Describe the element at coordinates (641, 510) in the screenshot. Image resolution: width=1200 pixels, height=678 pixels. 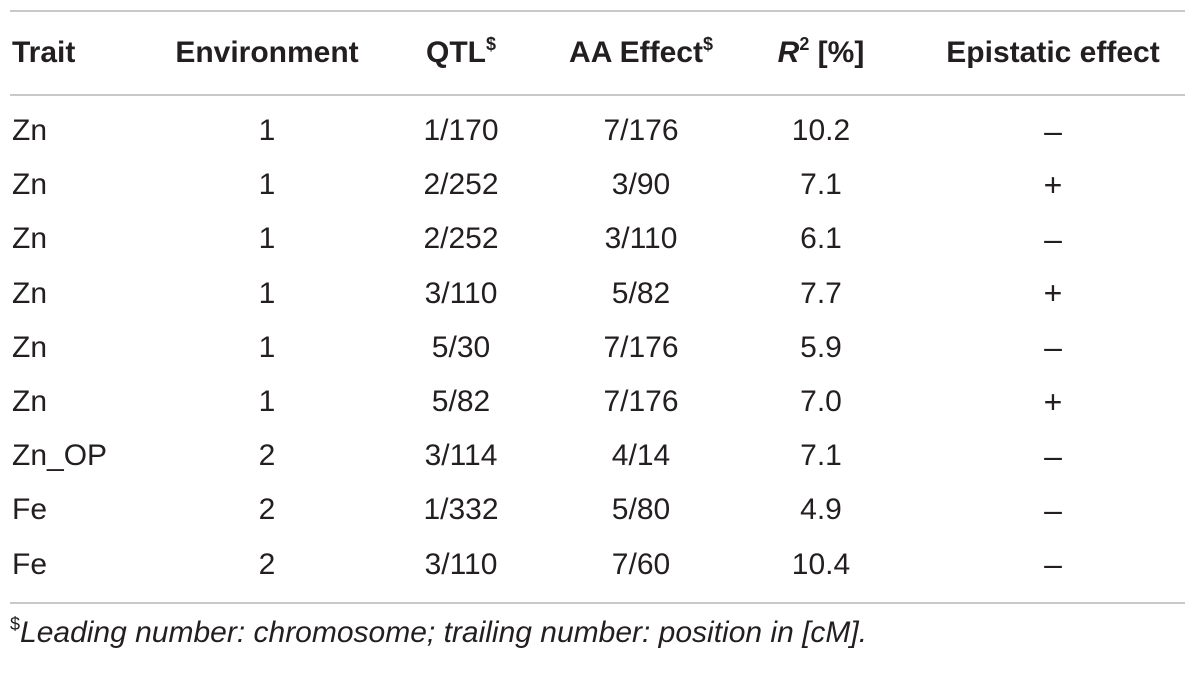
I see `cell-aa-effect: 5/80` at that location.